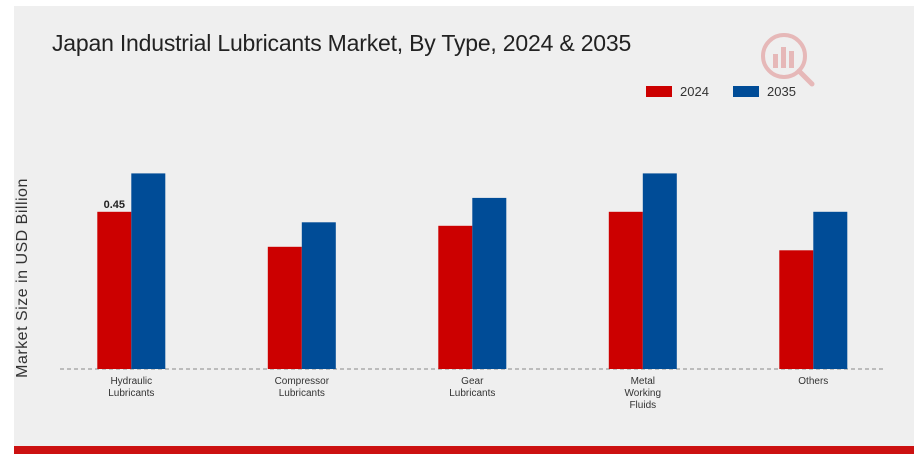 This screenshot has width=920, height=457. What do you see at coordinates (302, 387) in the screenshot?
I see `x-tick-label-1: Compressor Lubricants` at bounding box center [302, 387].